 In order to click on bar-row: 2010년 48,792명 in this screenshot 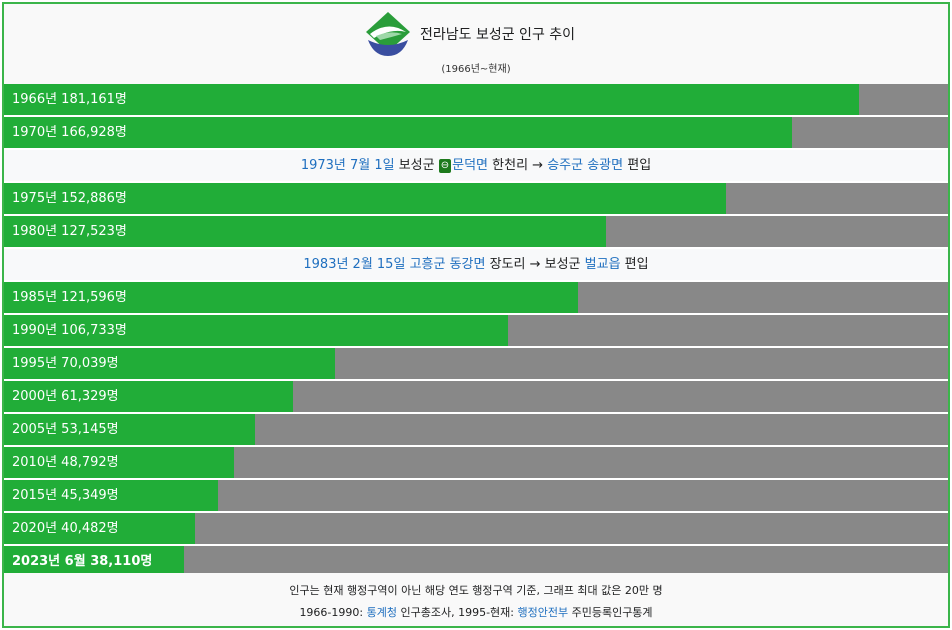, I will do `click(476, 462)`.